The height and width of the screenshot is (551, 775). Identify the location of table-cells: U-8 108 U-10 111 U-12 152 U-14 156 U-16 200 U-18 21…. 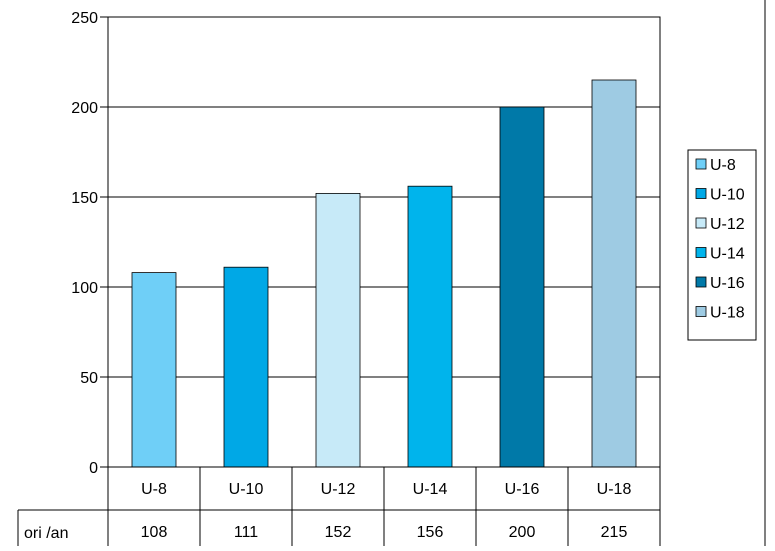
(384, 506).